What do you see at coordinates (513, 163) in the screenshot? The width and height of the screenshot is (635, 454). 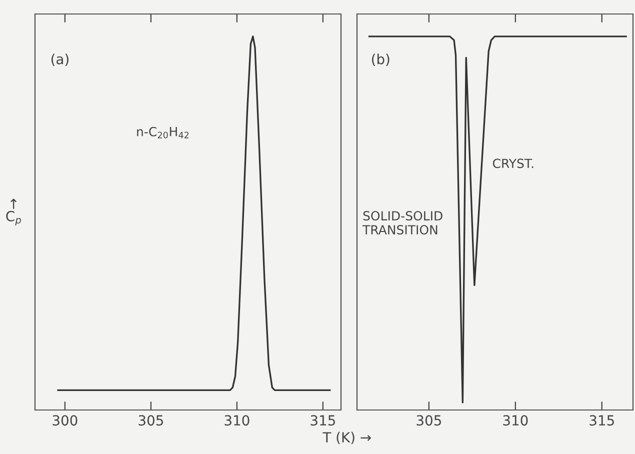 I see `annotation: CRYST.` at bounding box center [513, 163].